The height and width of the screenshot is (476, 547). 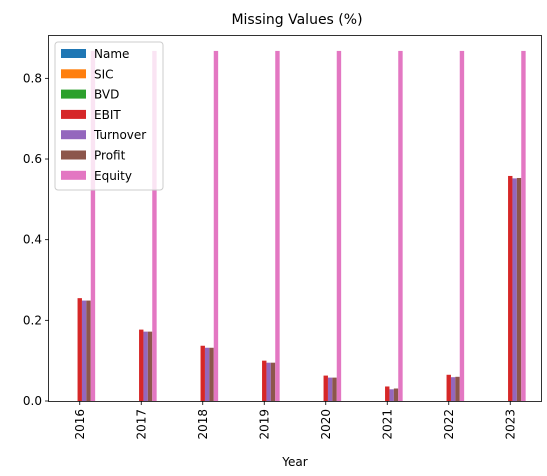 I want to click on x-tick-label: 2022, so click(x=449, y=424).